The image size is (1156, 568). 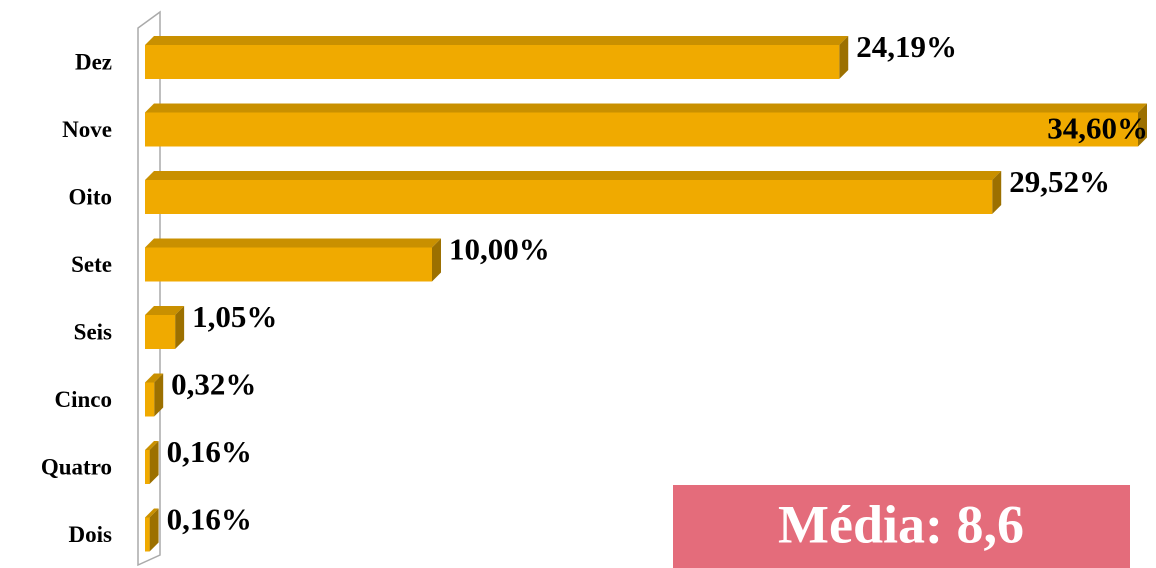 What do you see at coordinates (234, 316) in the screenshot?
I see `value-label: 1,05%` at bounding box center [234, 316].